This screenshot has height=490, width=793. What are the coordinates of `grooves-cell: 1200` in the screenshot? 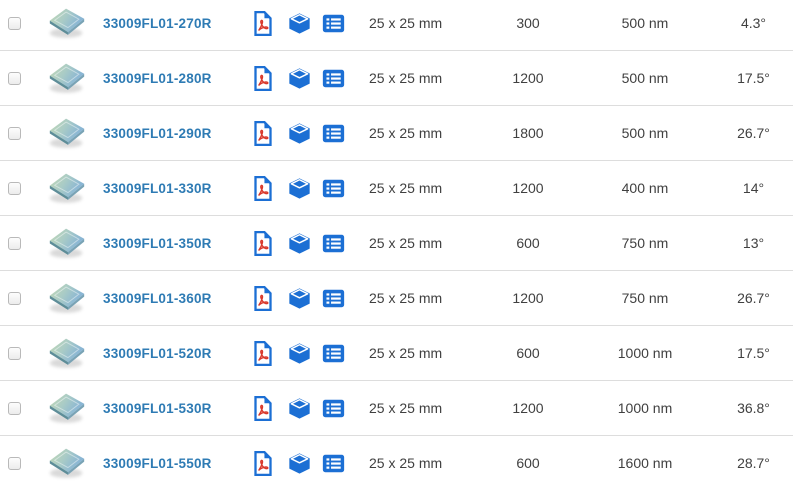 It's located at (528, 298).